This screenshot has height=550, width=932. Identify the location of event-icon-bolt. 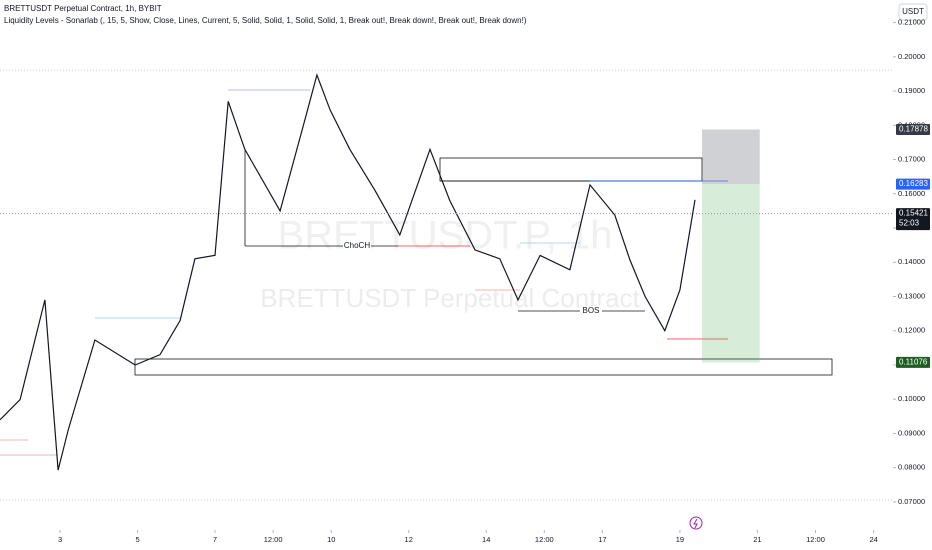
(695, 523).